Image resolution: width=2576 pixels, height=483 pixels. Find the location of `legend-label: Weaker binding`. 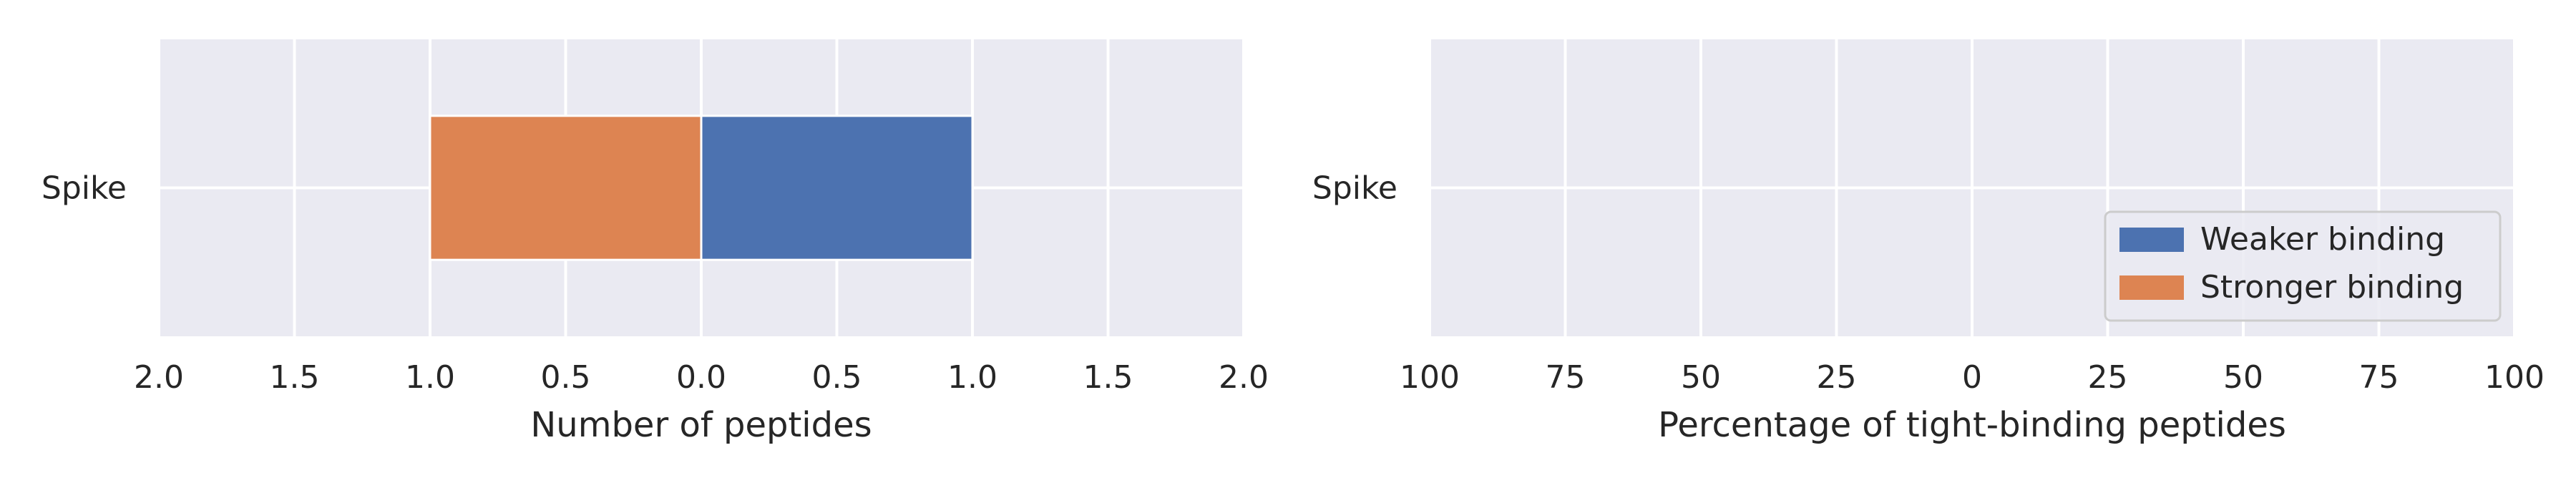

legend-label: Weaker binding is located at coordinates (2322, 239).